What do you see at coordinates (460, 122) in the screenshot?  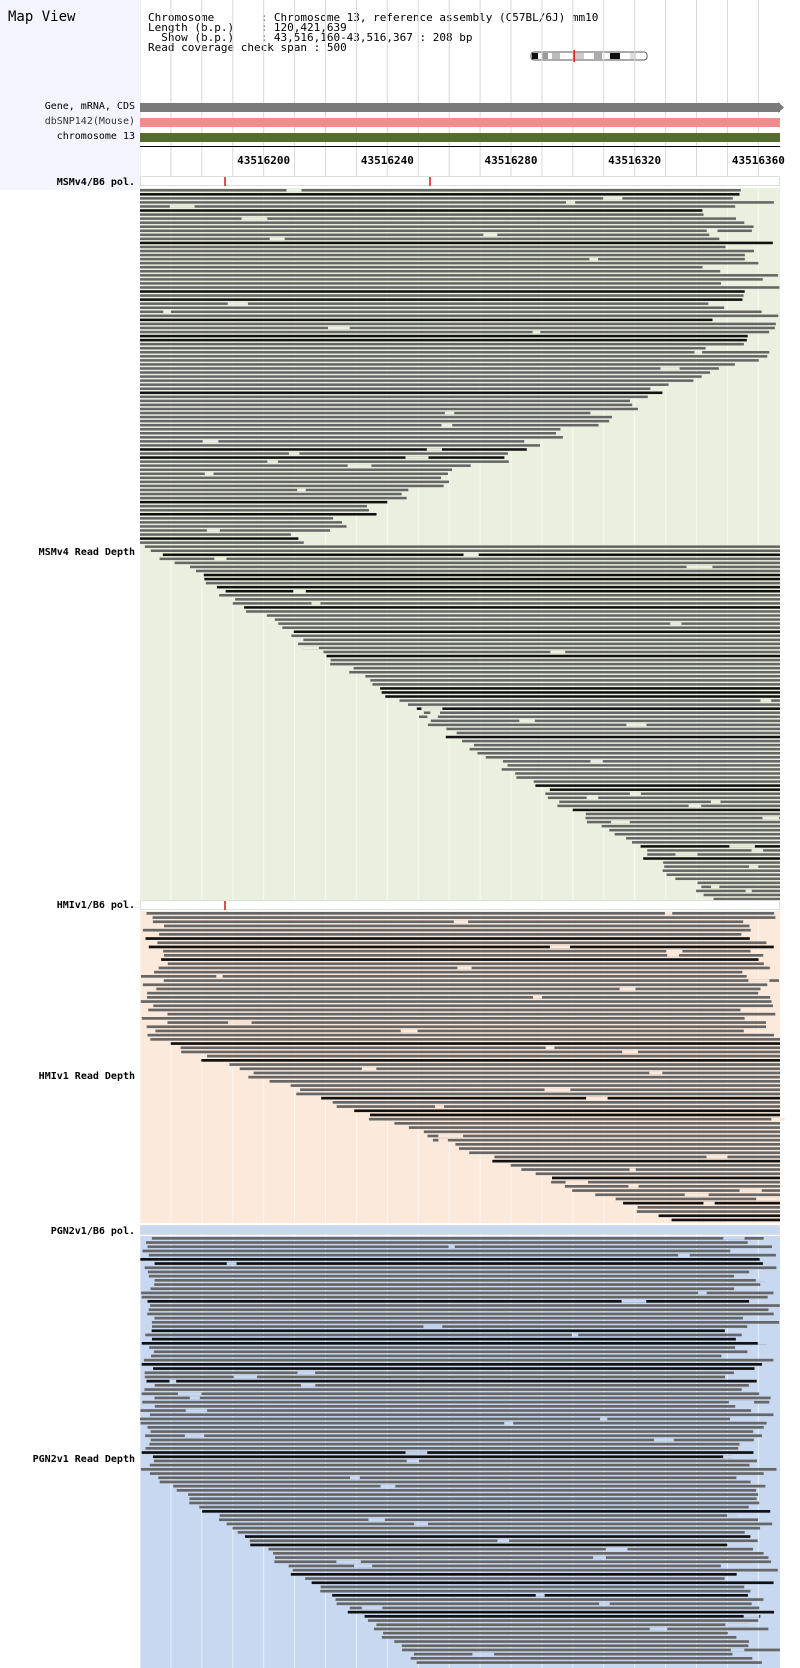 I see `dbsnp-track-bar` at bounding box center [460, 122].